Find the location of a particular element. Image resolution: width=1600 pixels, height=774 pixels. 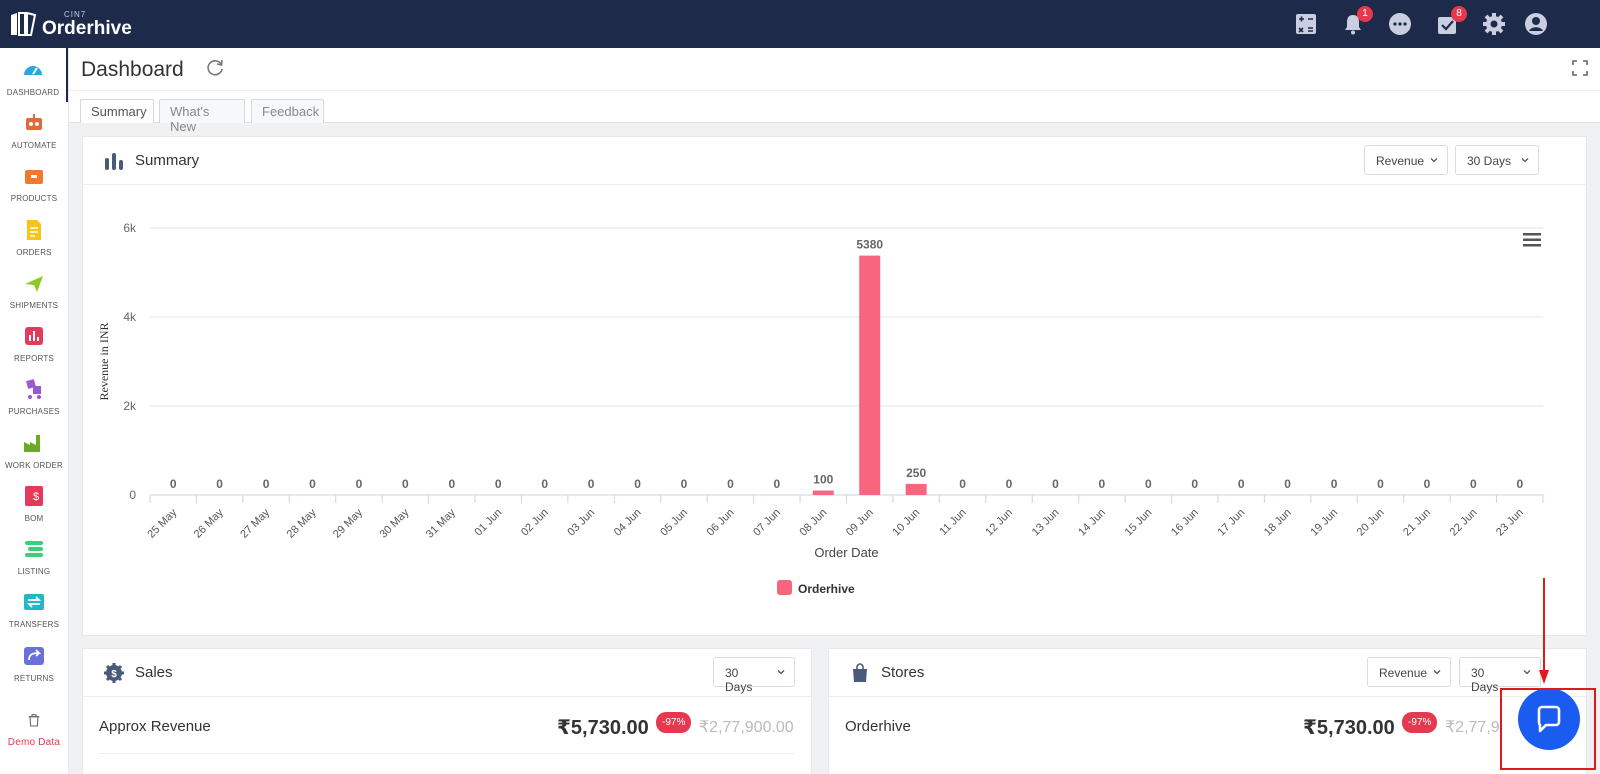

sidebar-item-bom: $ BOM is located at coordinates (34, 501).